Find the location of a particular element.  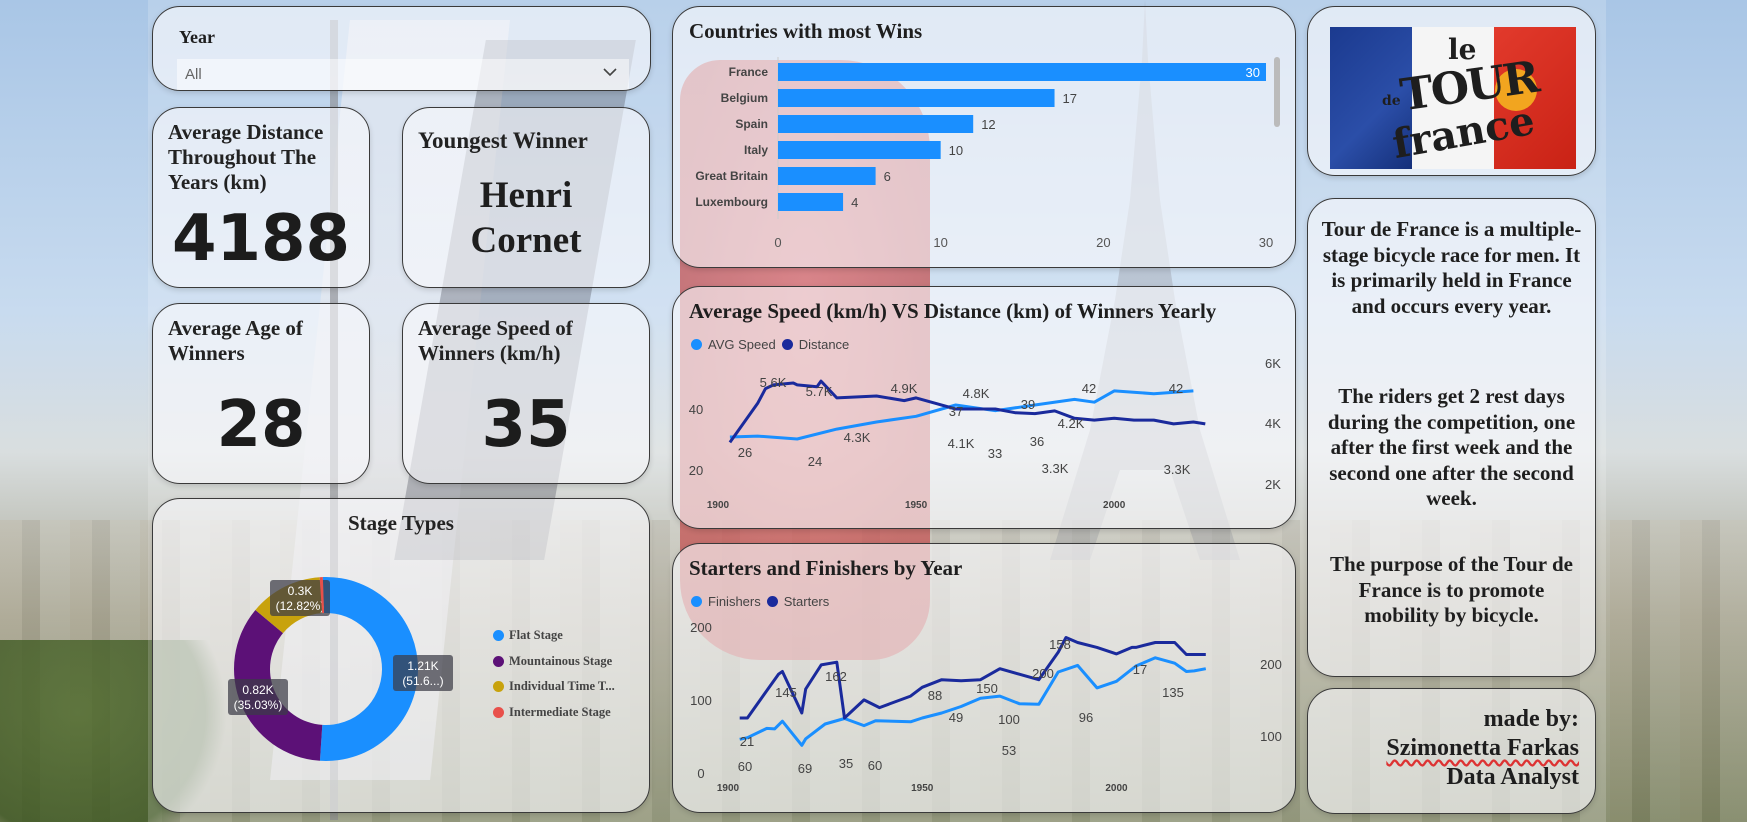

kpi-value-last: Cornet is located at coordinates (526, 240).